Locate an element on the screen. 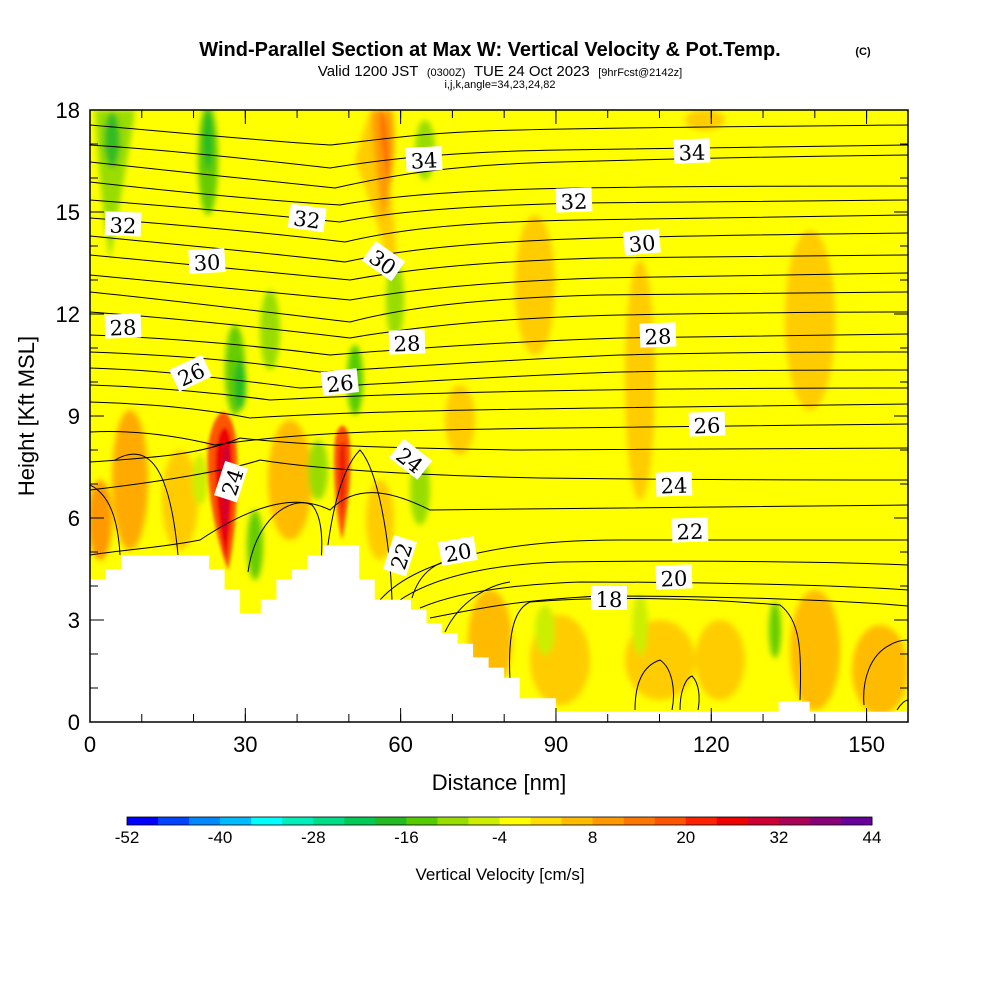 This screenshot has width=1000, height=1000. valid-date: TUE 24 Oct 2023 is located at coordinates (532, 71).